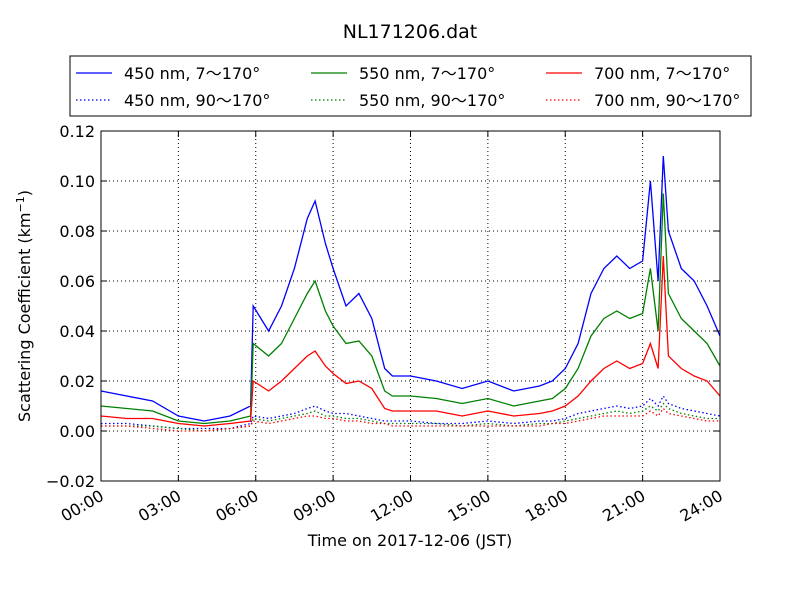  Describe the element at coordinates (314, 506) in the screenshot. I see `x-tick-label: 09:00` at that location.